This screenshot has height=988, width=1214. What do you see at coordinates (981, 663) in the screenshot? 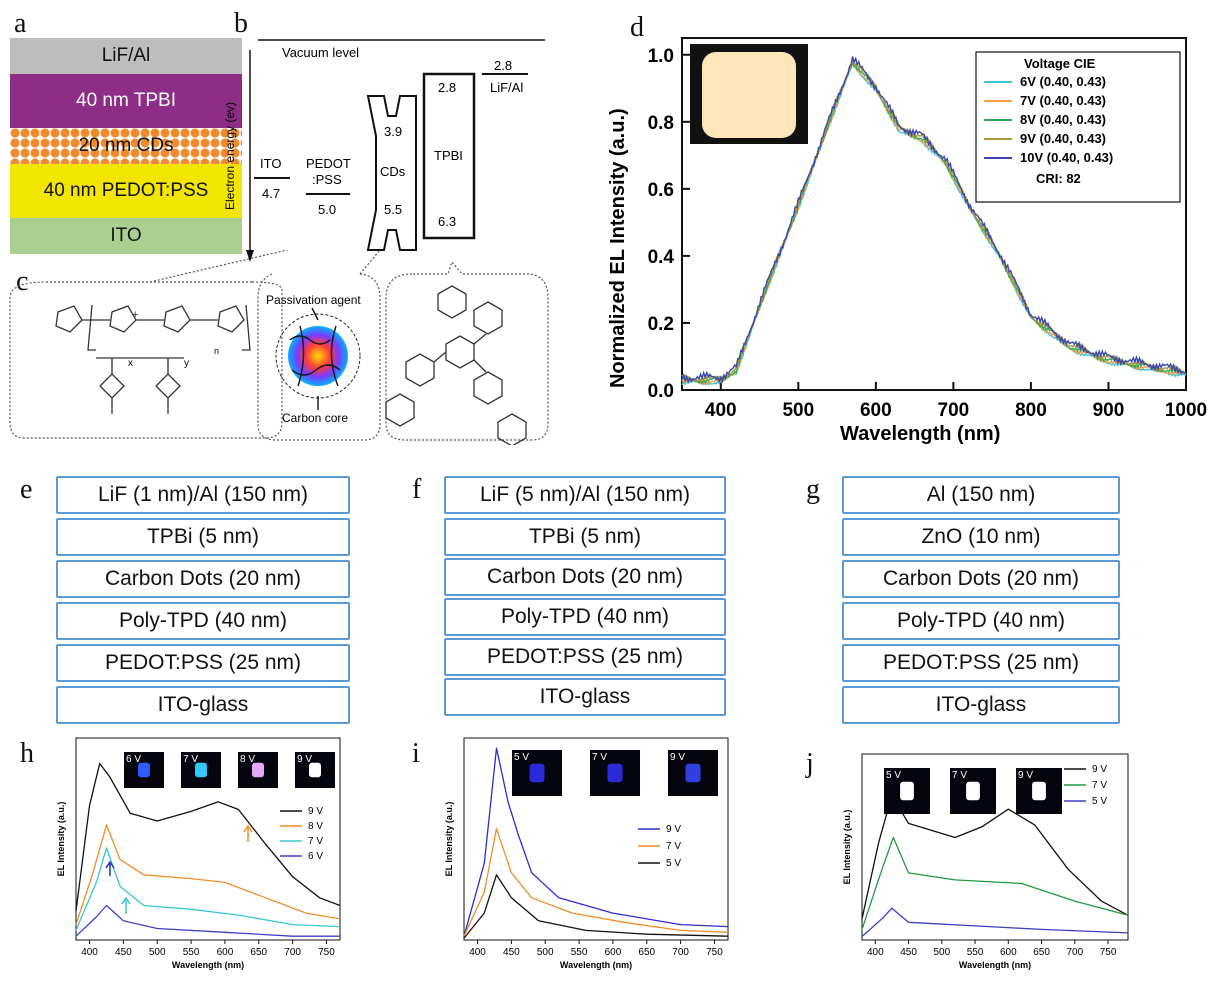
I see `stack-g-layer-5: PEDOT:PSS (25 nm)` at bounding box center [981, 663].